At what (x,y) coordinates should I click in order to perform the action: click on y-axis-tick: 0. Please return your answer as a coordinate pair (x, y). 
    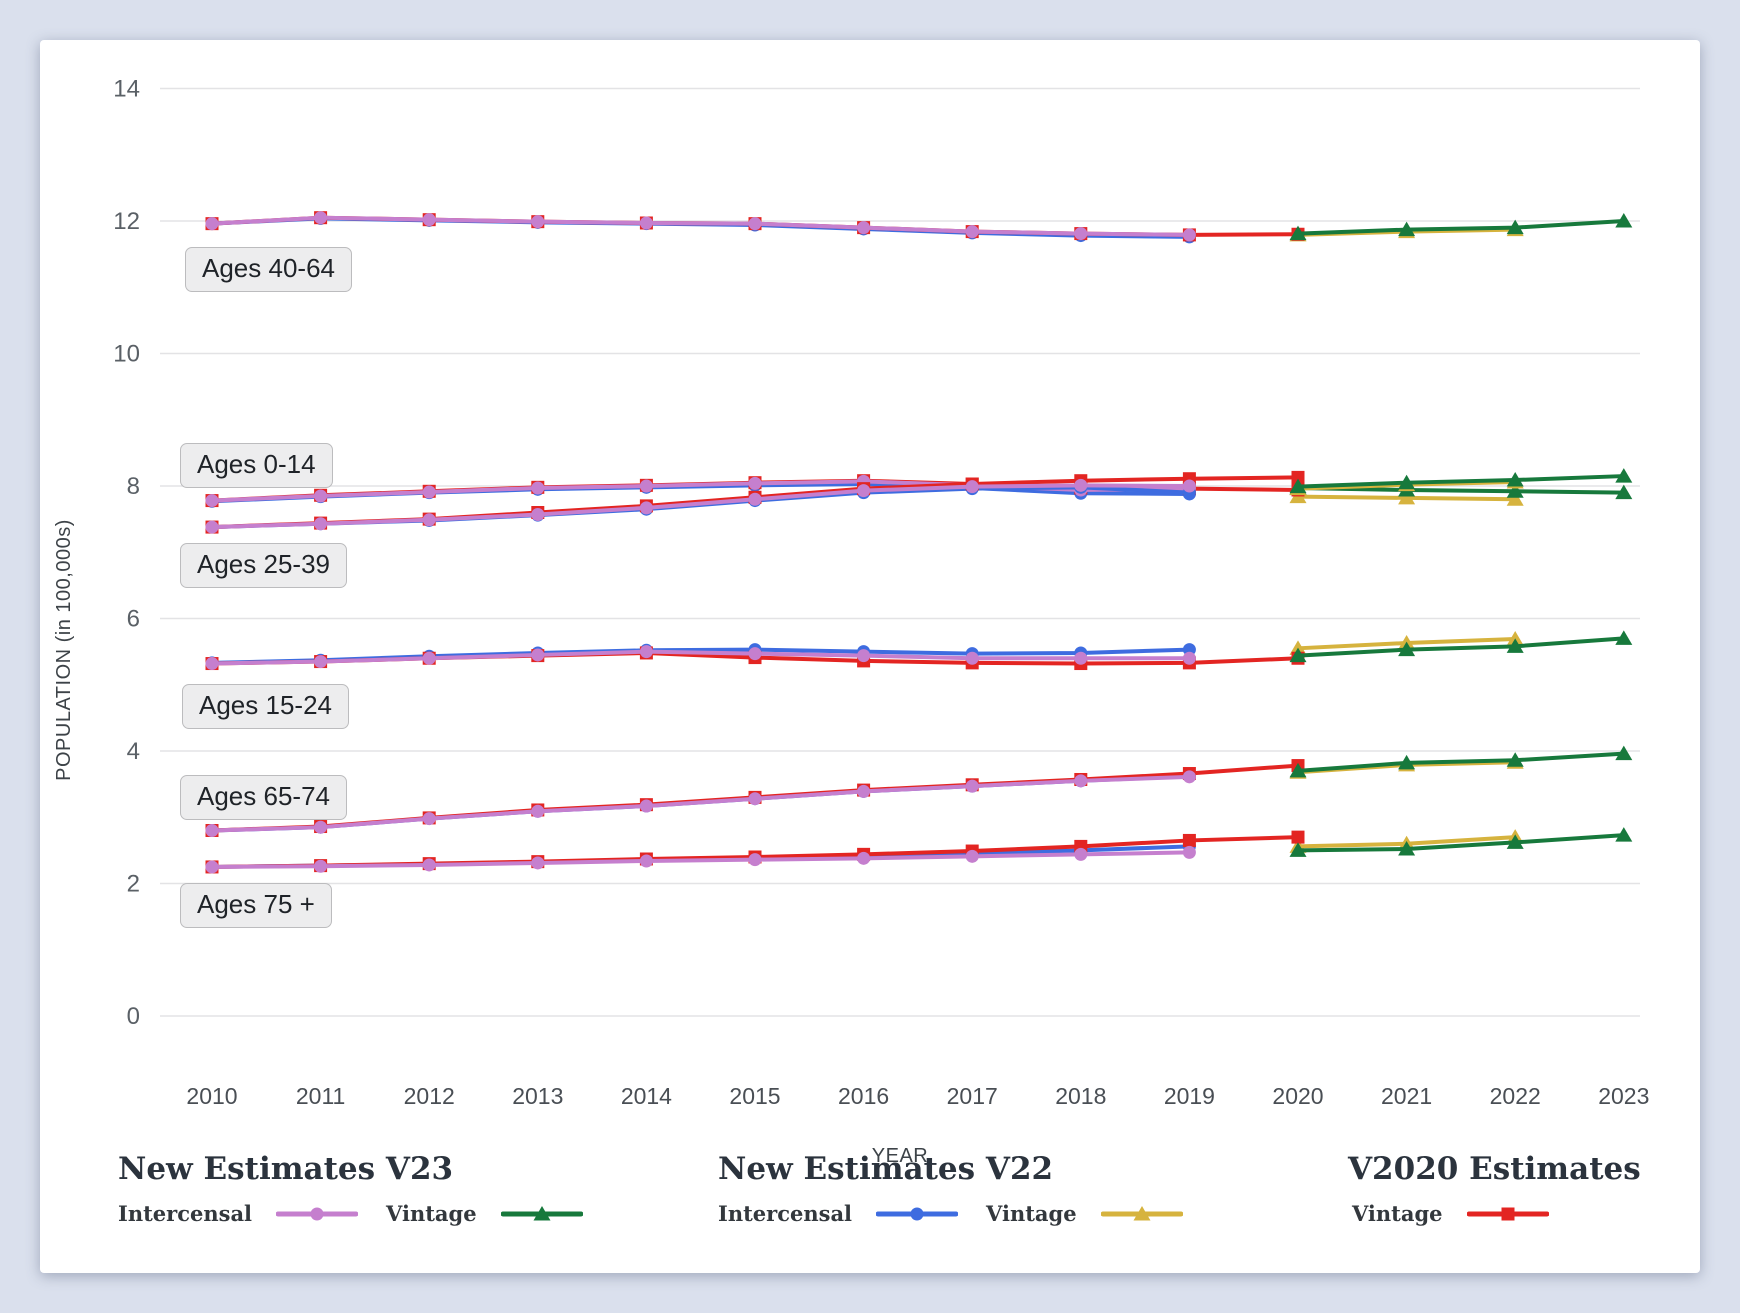
    Looking at the image, I should click on (133, 1016).